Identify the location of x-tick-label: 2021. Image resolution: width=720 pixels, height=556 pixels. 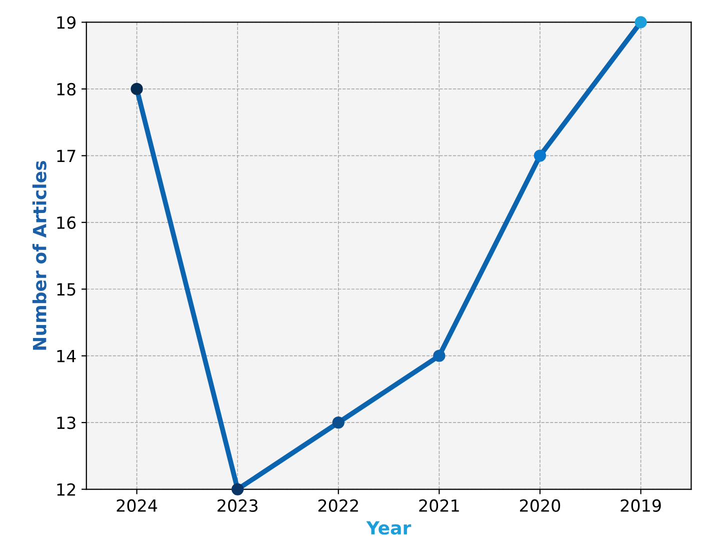
(439, 505).